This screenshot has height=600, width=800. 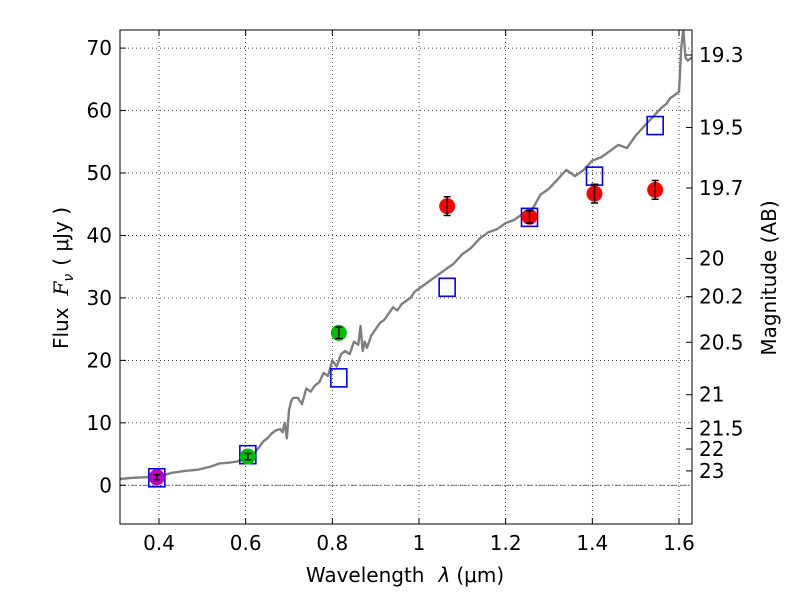 I want to click on y-tick-label: 30, so click(x=99, y=298).